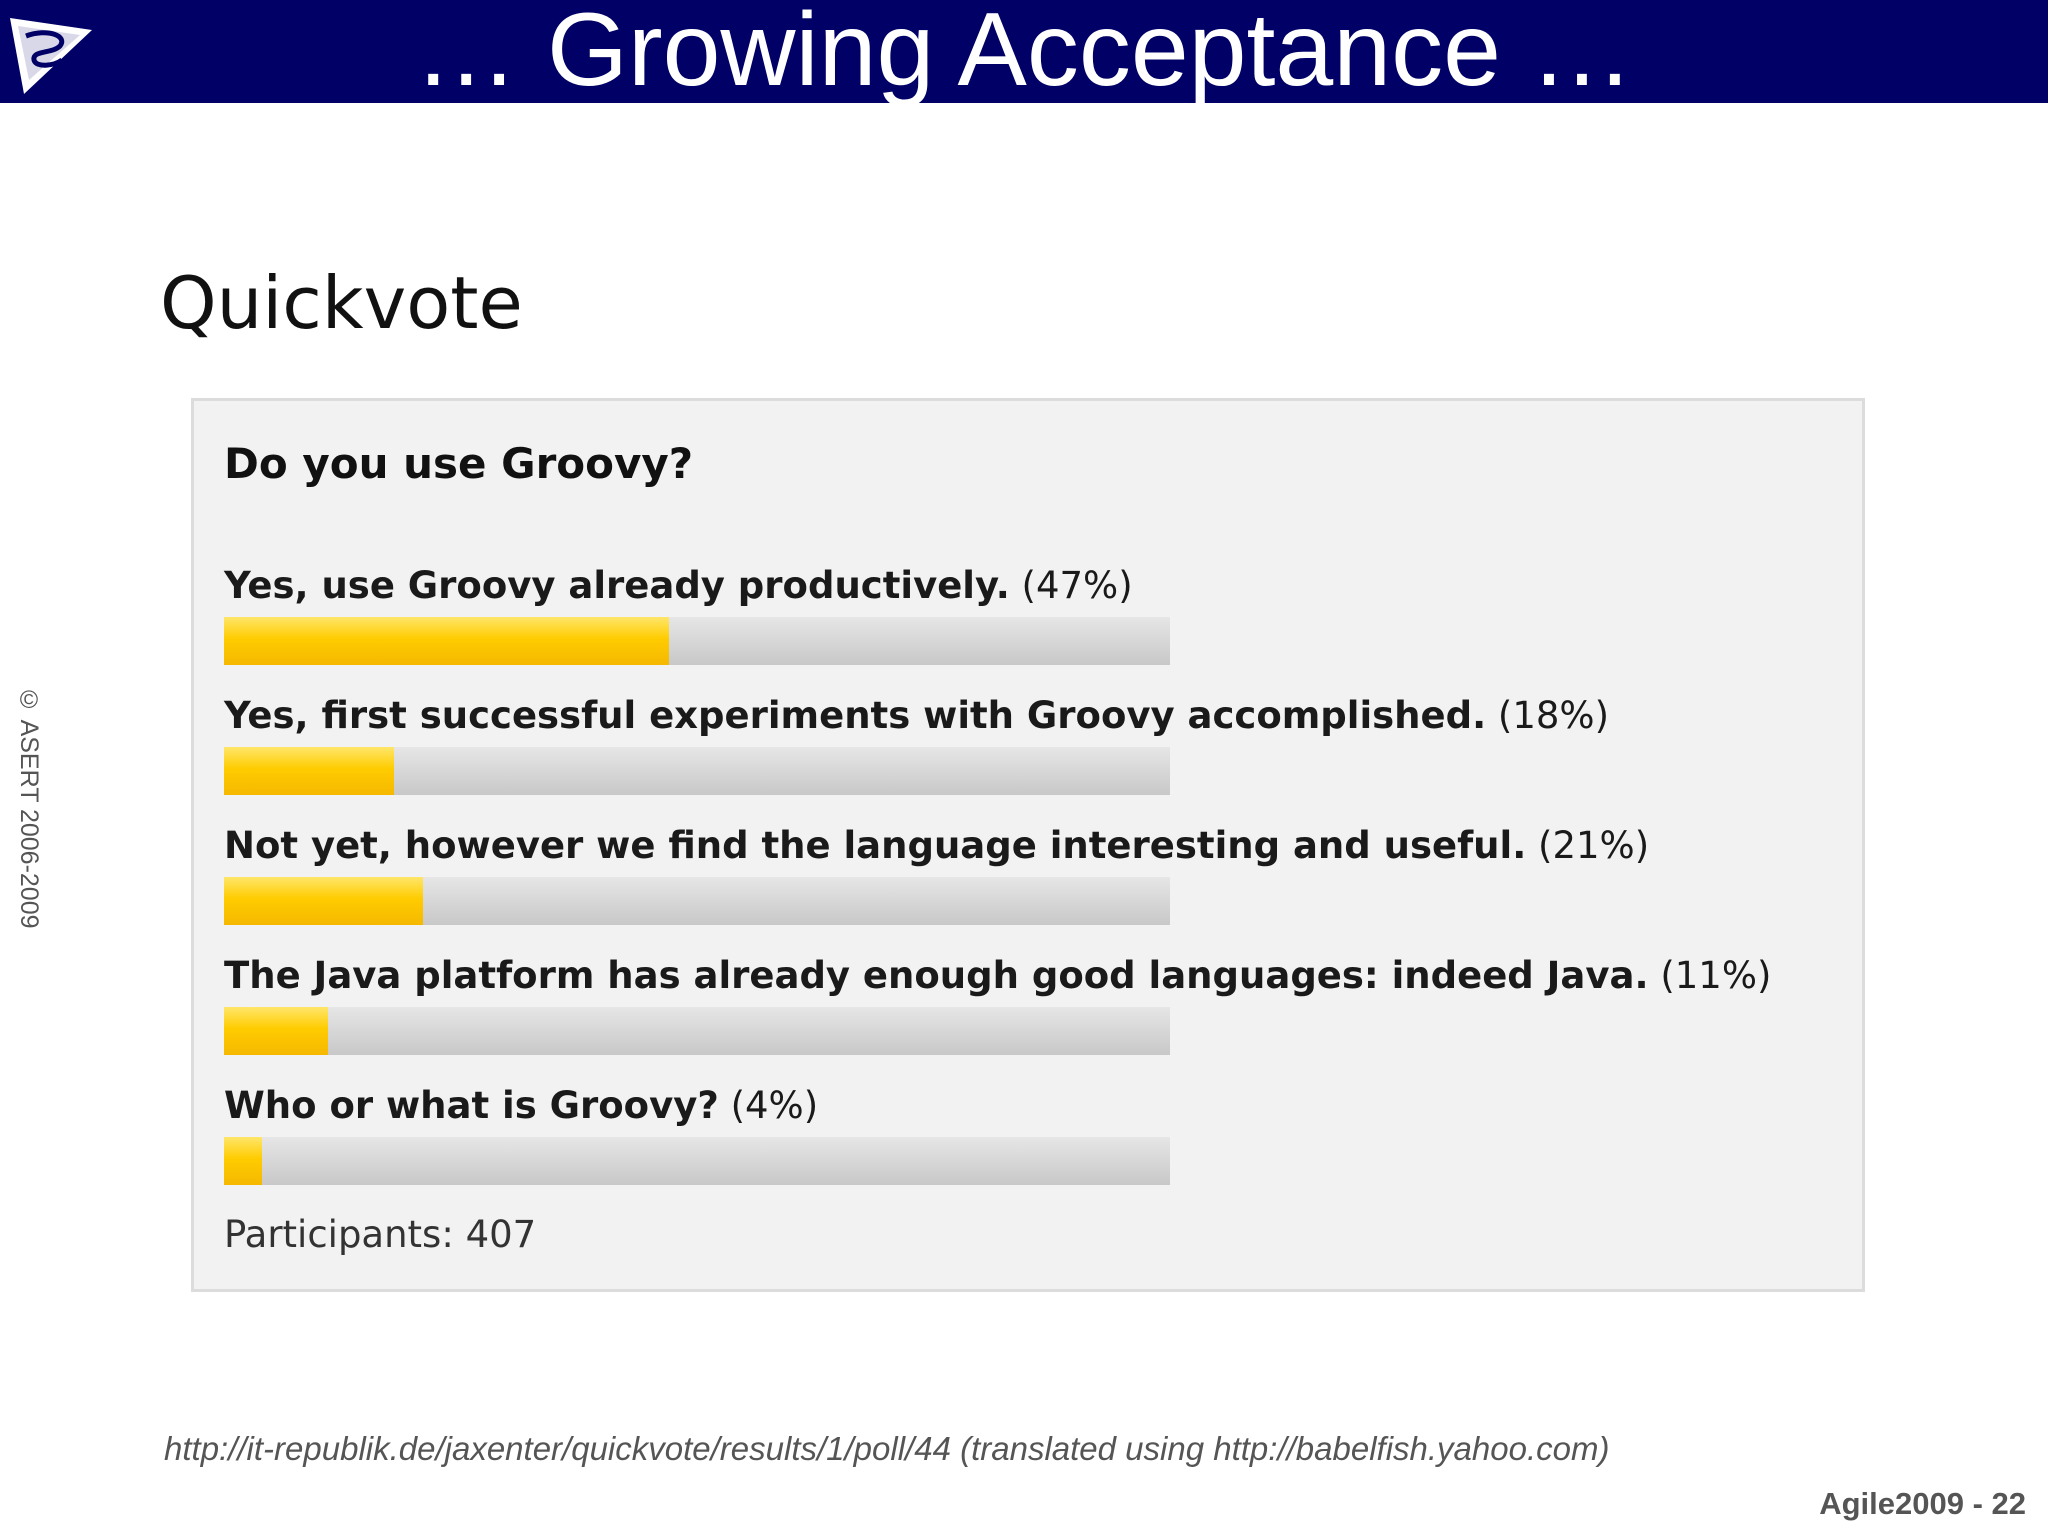 The width and height of the screenshot is (2048, 1536). What do you see at coordinates (774, 1105) in the screenshot?
I see `option-percent: (4%)` at bounding box center [774, 1105].